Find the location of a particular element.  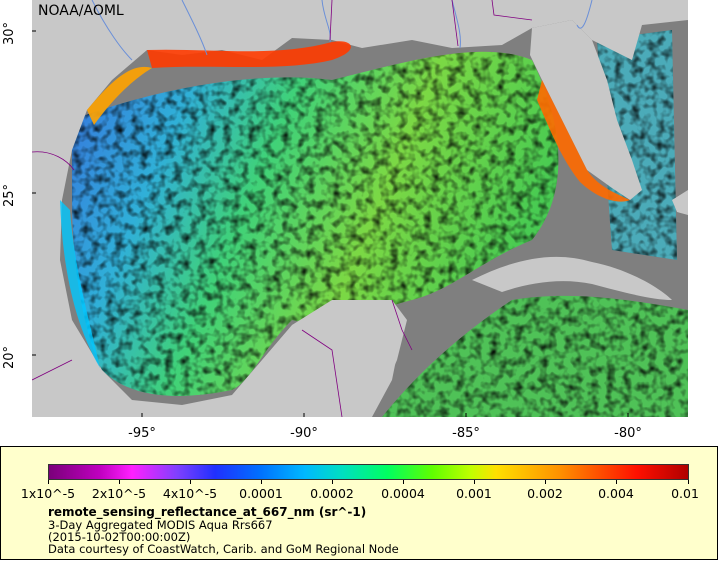

y-tick-30: 30° is located at coordinates (9, 33).